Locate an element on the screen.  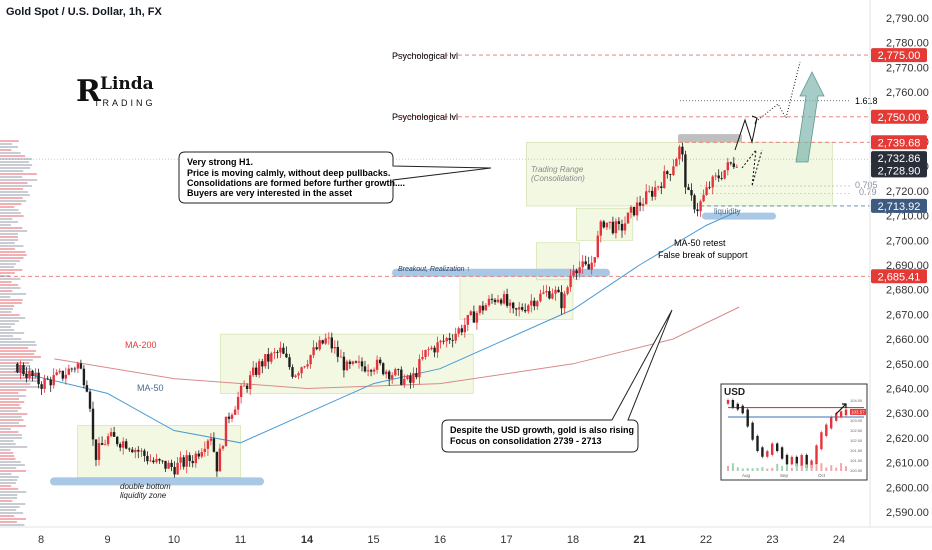
liquidity-bar is located at coordinates (739, 216).